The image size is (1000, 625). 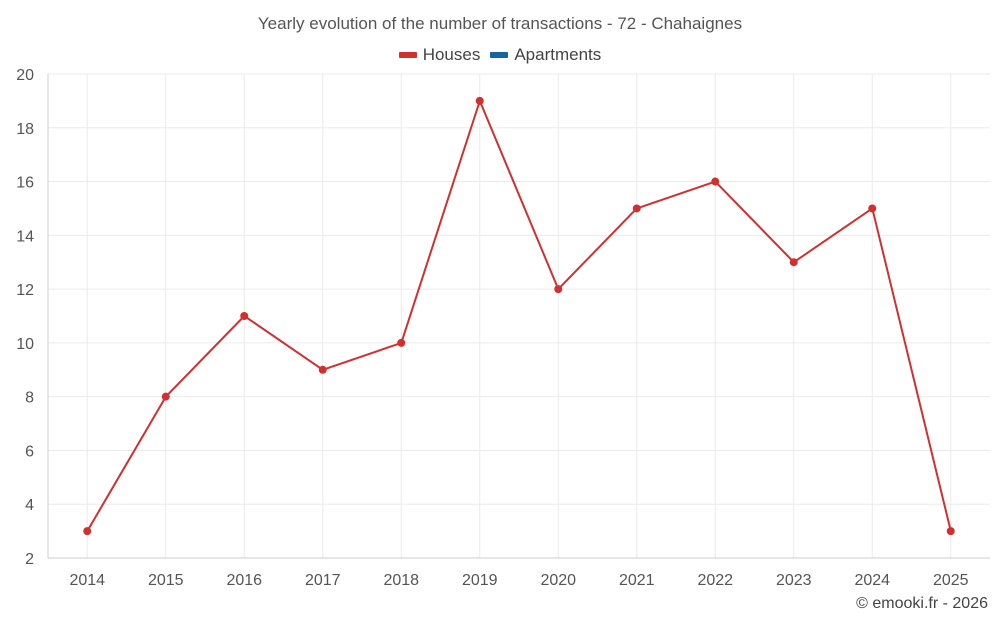 I want to click on x-tick-label: 2019, so click(x=480, y=580).